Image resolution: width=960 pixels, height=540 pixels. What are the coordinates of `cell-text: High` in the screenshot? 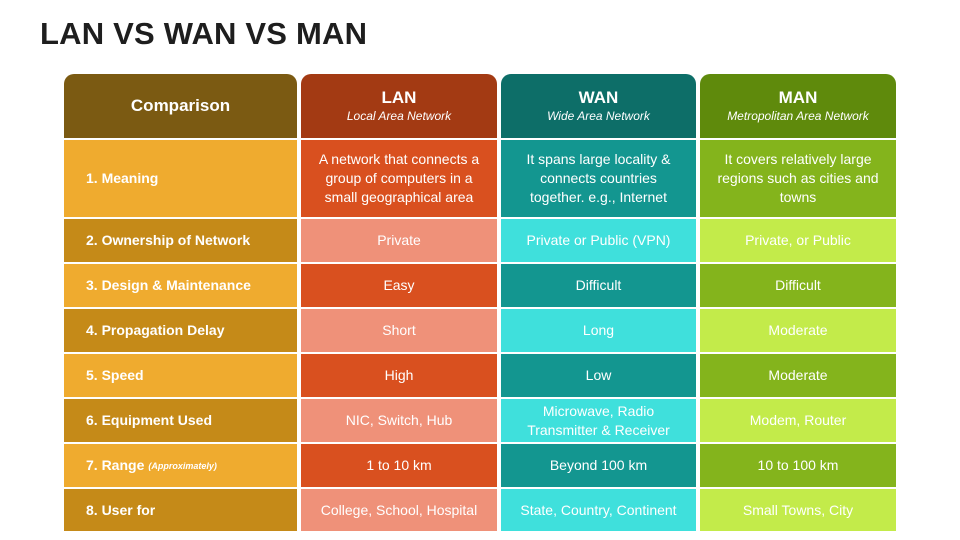 It's located at (399, 375).